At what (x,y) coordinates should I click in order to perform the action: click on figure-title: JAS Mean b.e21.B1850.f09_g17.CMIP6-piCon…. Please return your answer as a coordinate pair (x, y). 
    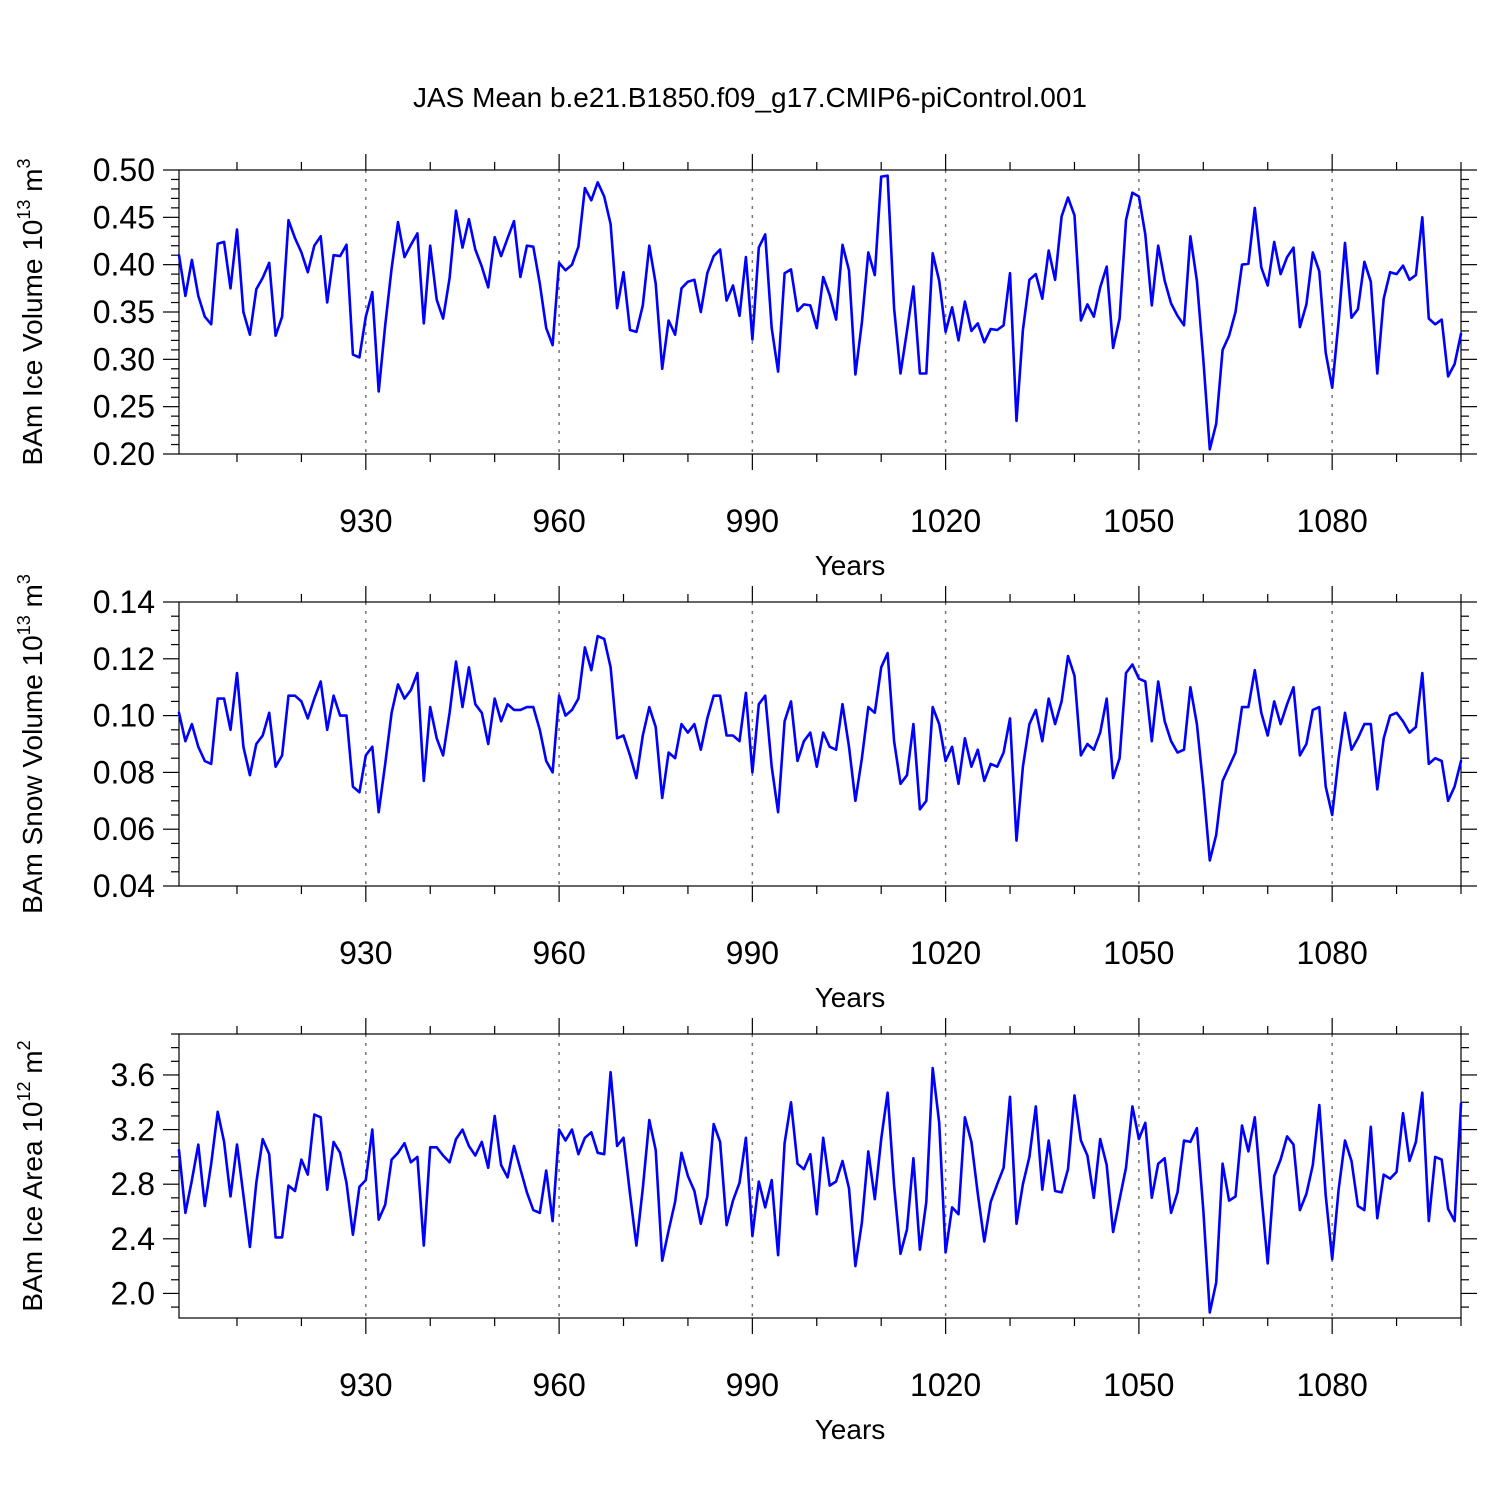
    Looking at the image, I should click on (750, 97).